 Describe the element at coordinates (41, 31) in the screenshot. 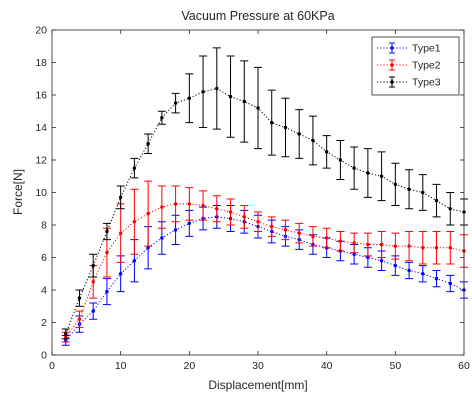

I see `y-tick-label: 20` at that location.